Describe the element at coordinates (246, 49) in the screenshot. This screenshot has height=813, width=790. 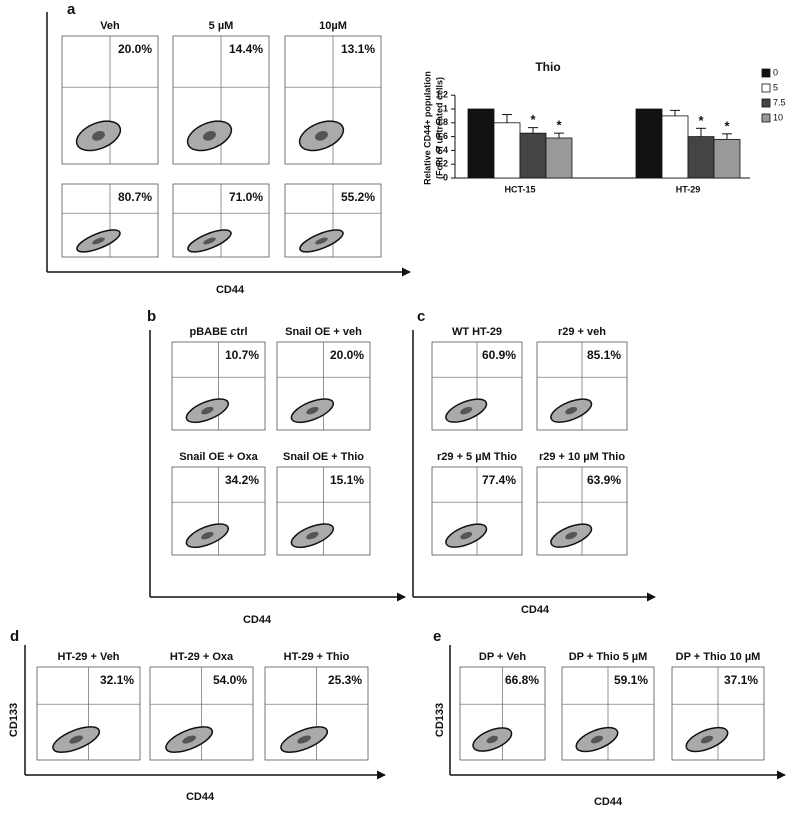
I see `gate-percent: 14.4%` at that location.